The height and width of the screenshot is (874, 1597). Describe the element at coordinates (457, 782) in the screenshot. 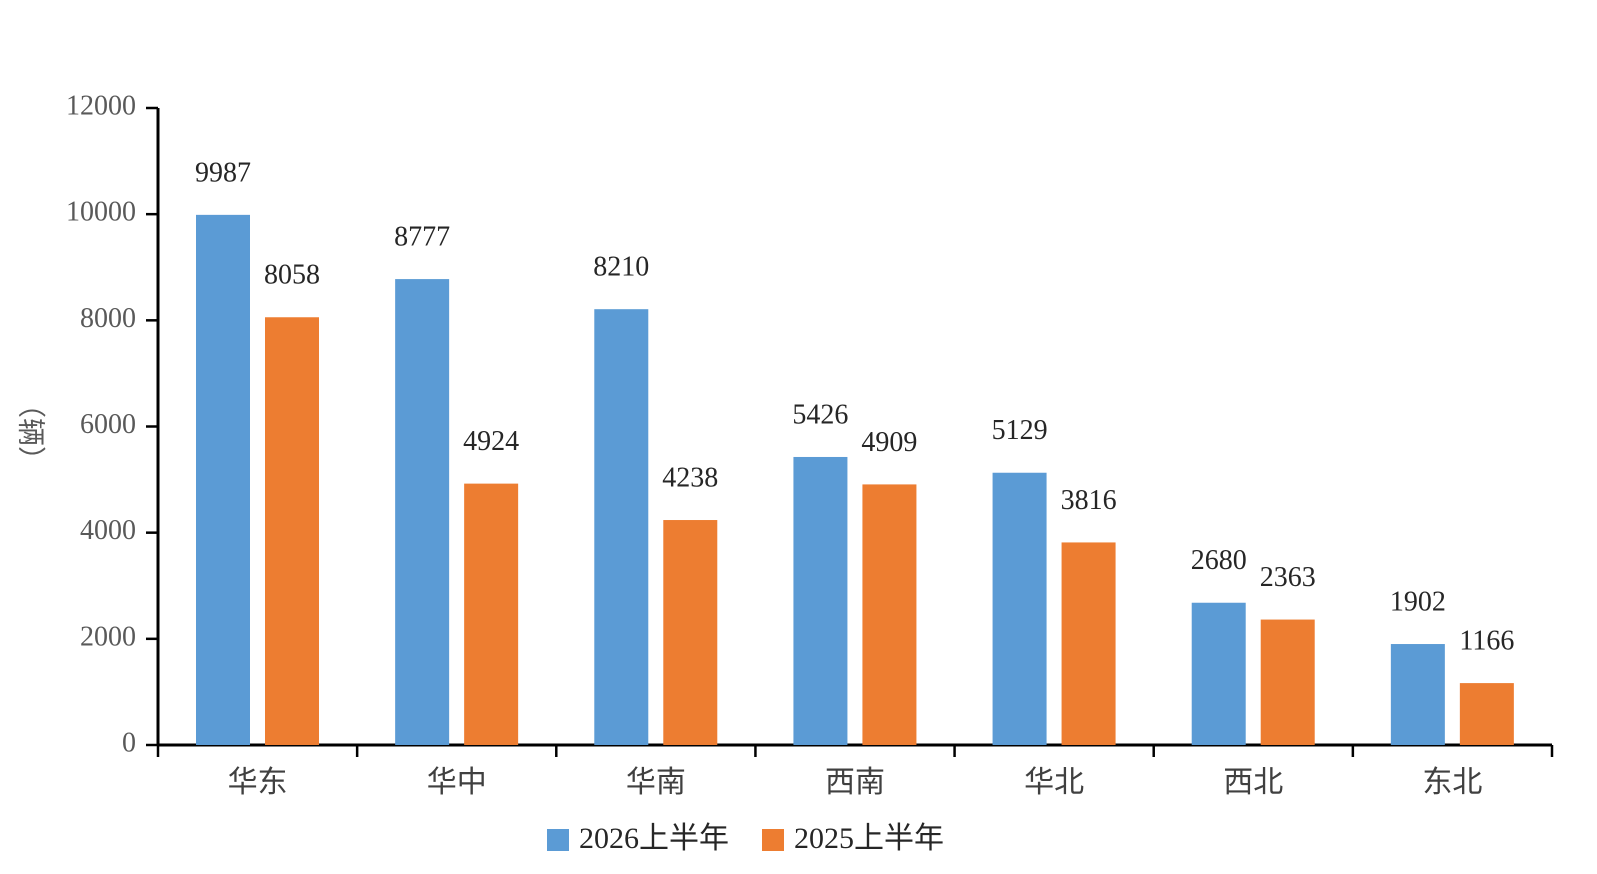

I see `x-tick-label: 华中` at that location.